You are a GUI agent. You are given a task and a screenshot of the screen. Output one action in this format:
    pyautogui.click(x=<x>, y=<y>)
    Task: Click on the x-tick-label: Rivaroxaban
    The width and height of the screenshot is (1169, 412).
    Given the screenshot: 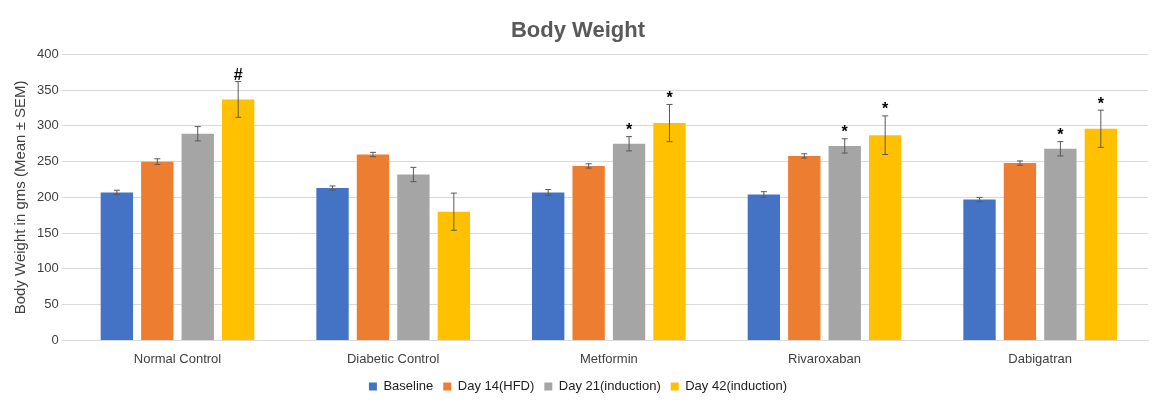 What is the action you would take?
    pyautogui.click(x=825, y=358)
    